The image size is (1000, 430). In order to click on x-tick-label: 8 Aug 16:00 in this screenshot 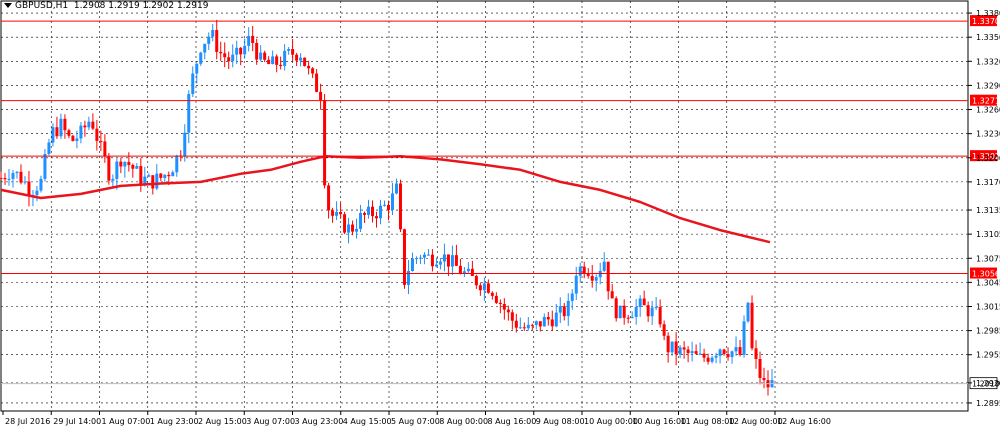, I will do `click(512, 421)`.